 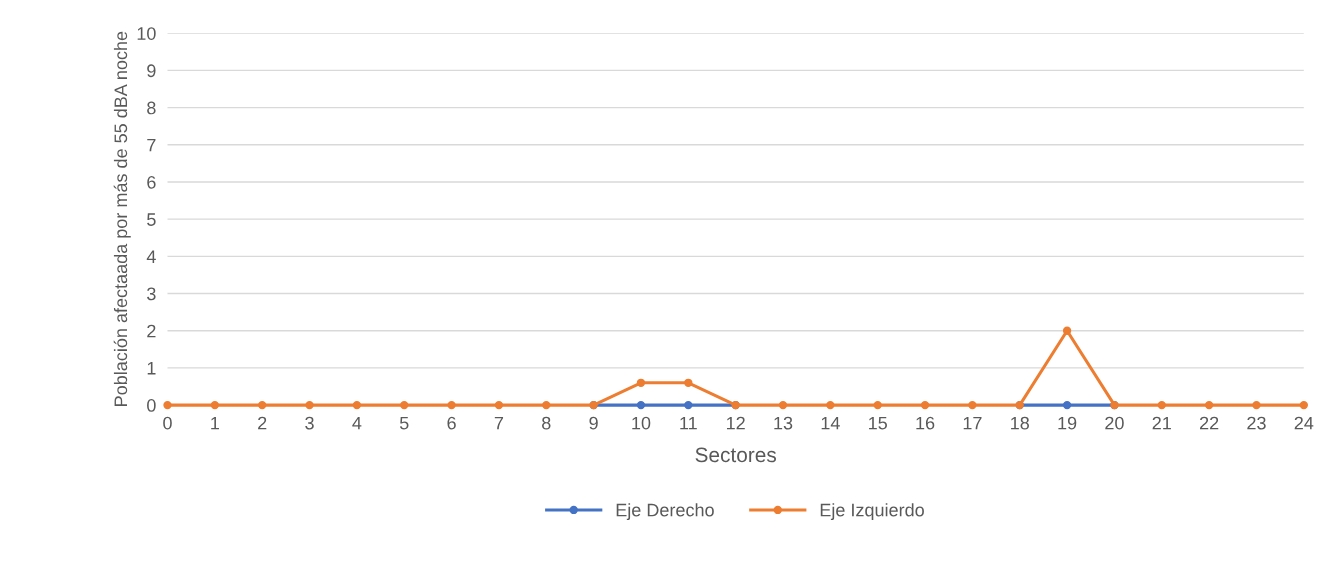 I want to click on x-tick-label: 14, so click(x=830, y=423).